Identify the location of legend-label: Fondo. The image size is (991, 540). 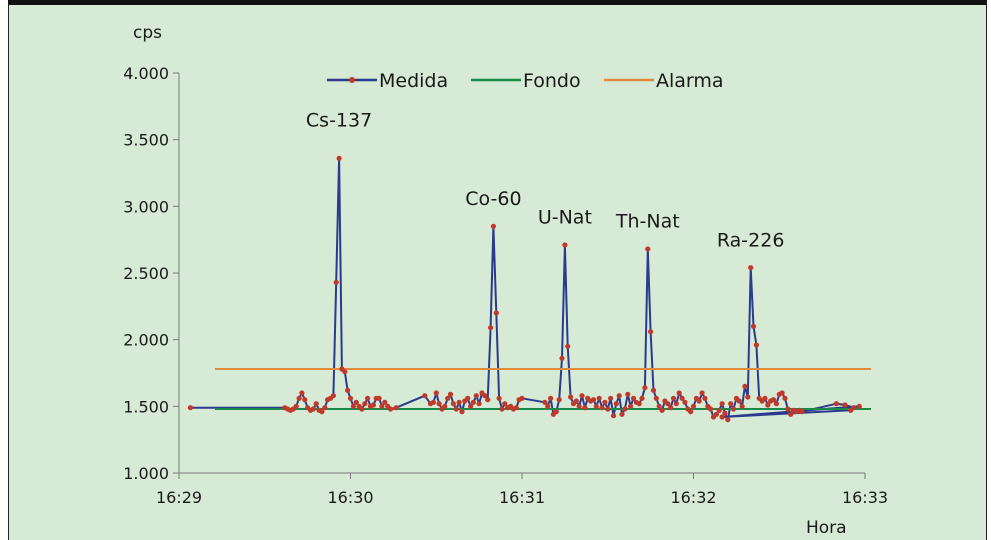
(552, 81).